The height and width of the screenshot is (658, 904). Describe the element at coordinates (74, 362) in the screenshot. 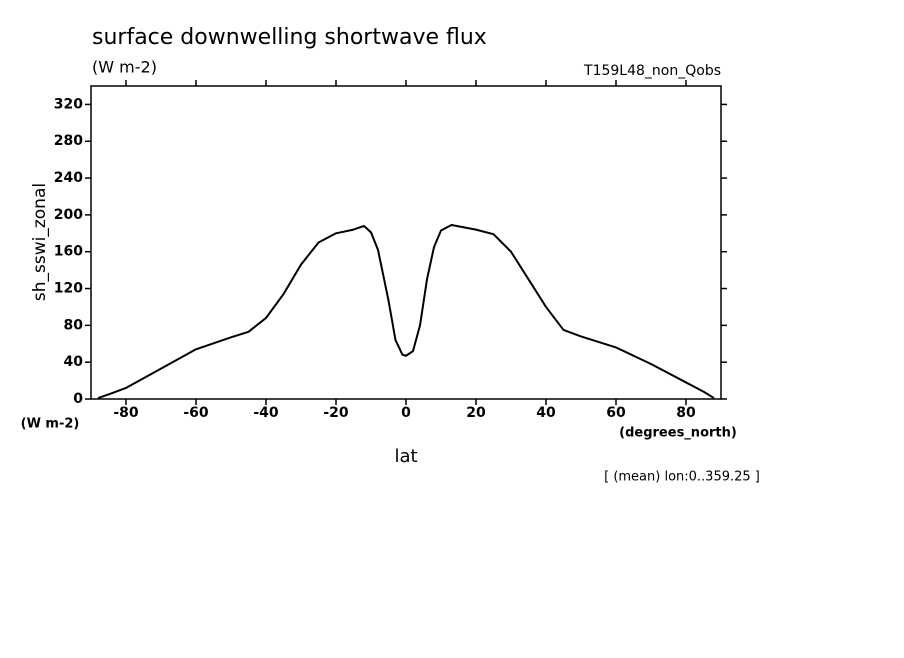

I see `y-tick-label: 40` at that location.